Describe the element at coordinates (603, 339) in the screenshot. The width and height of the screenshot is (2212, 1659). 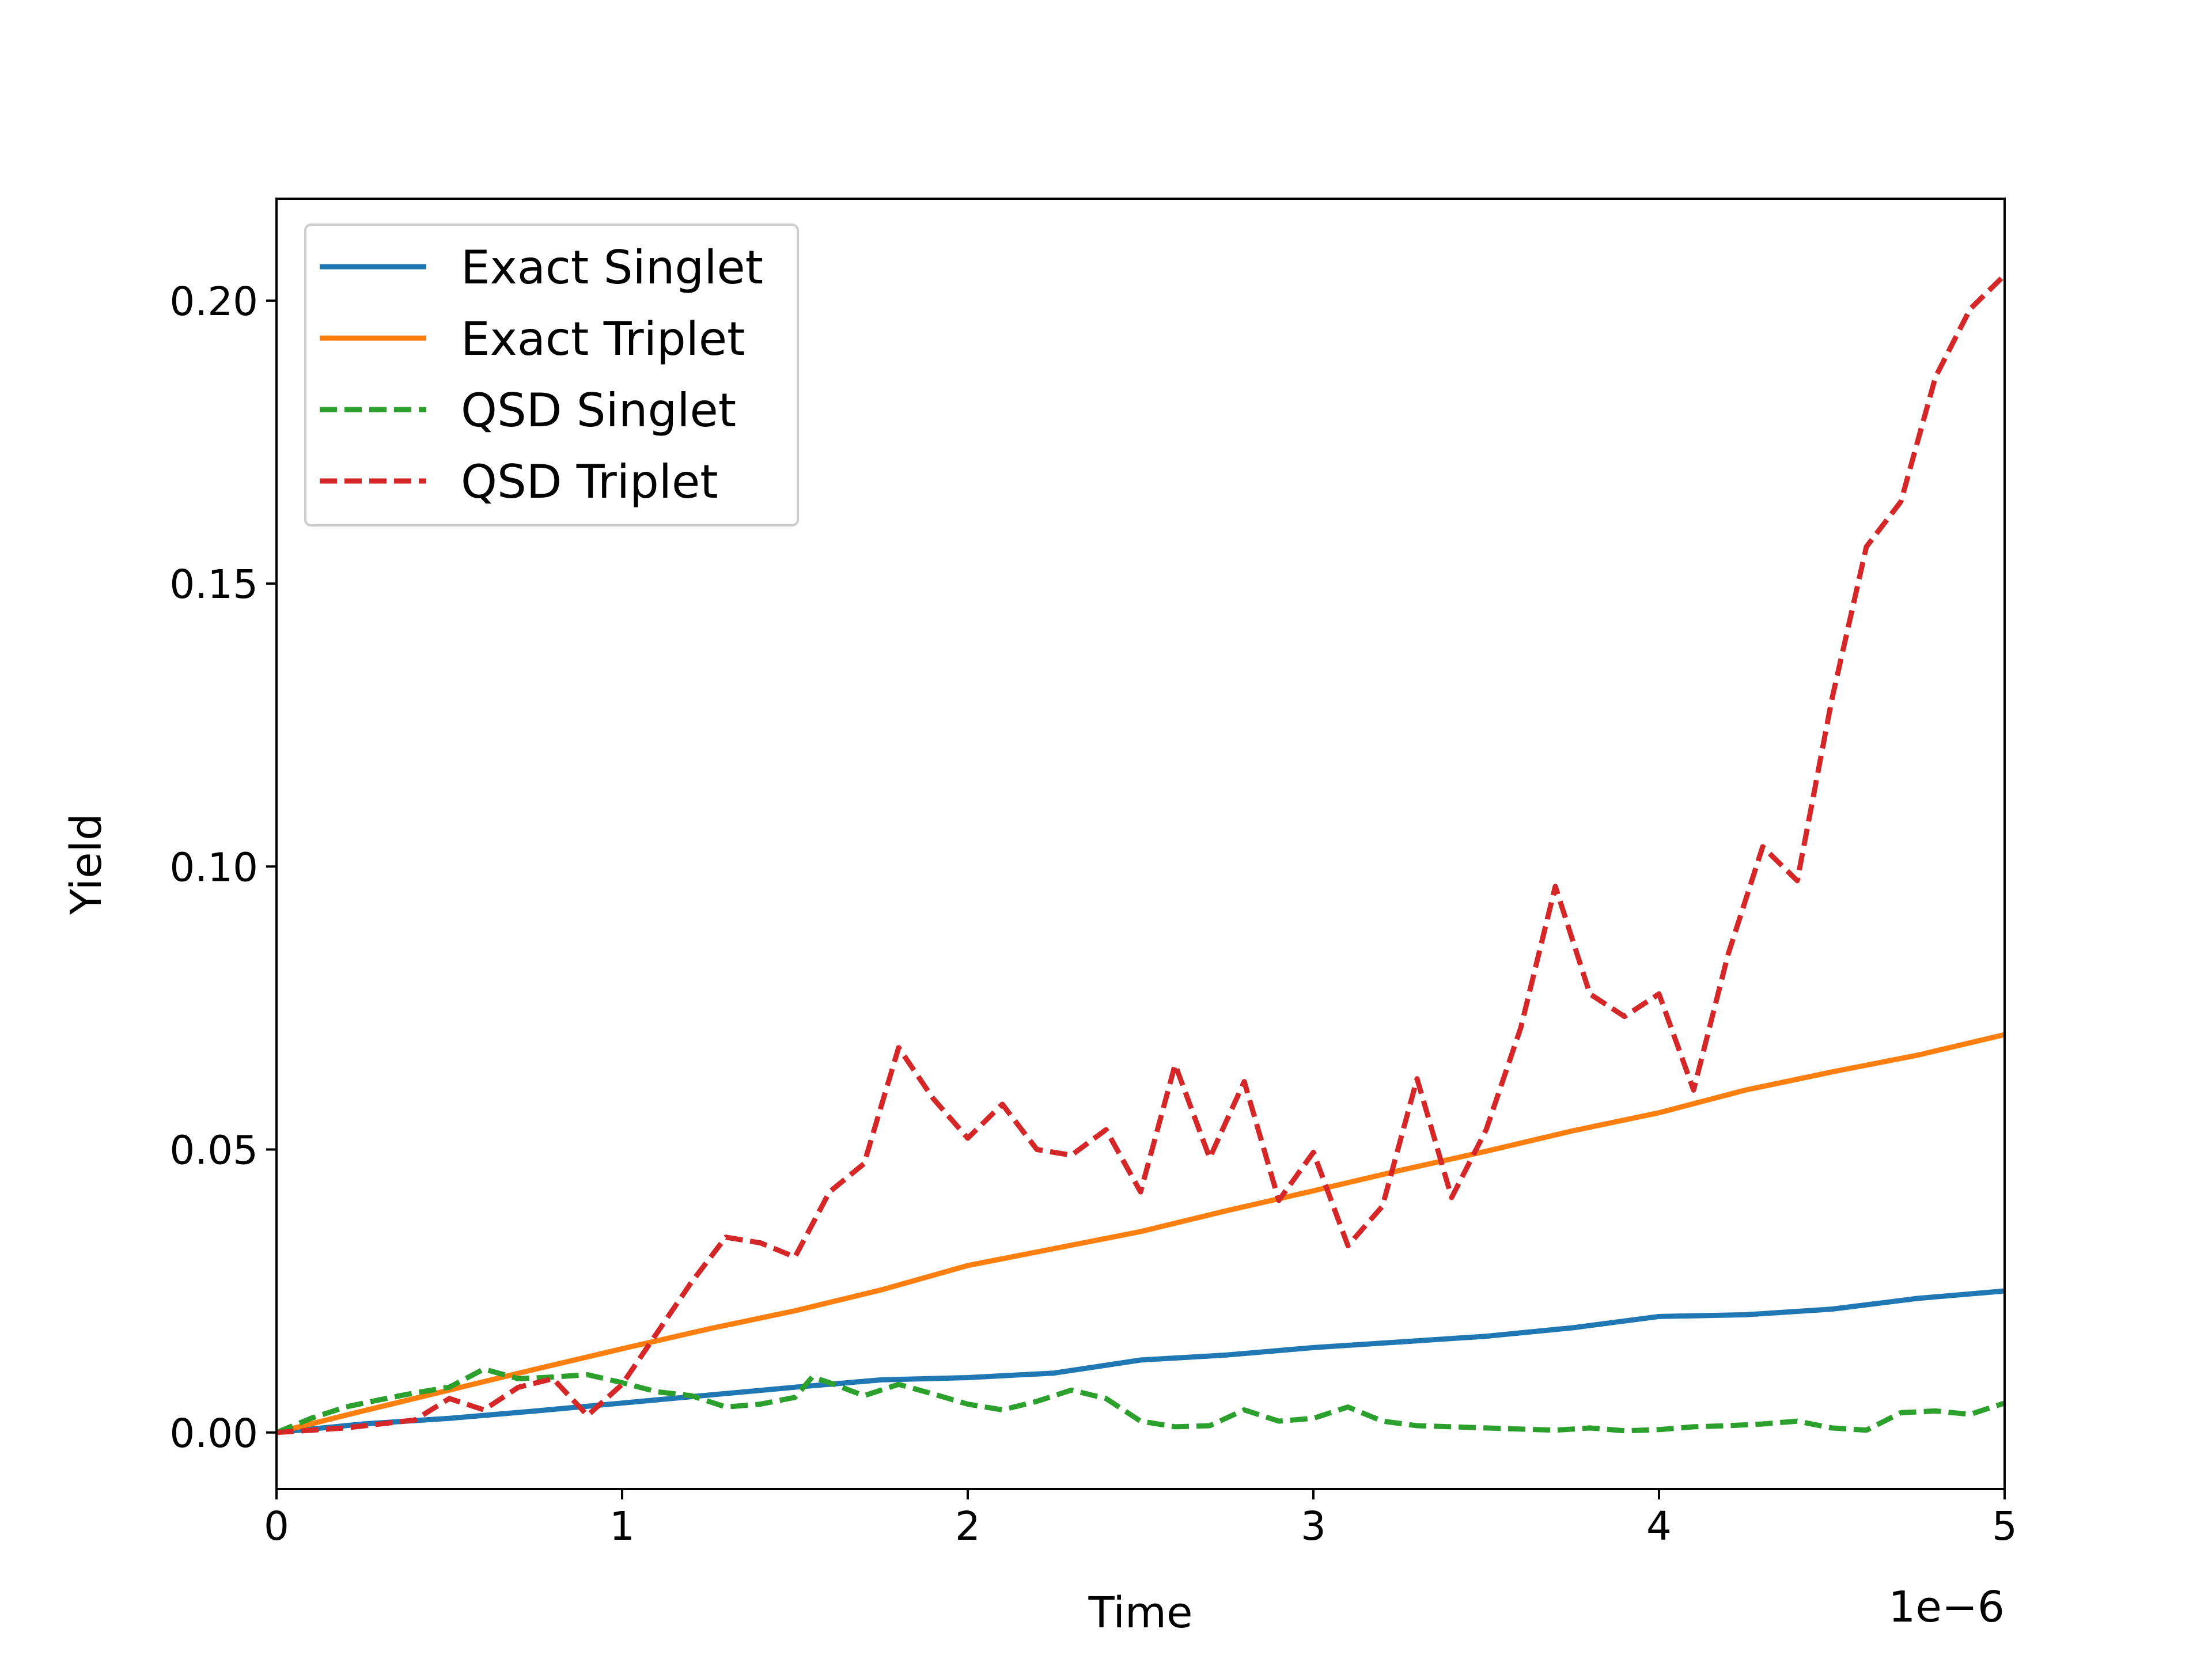
I see `legend-label: Exact Triplet` at that location.